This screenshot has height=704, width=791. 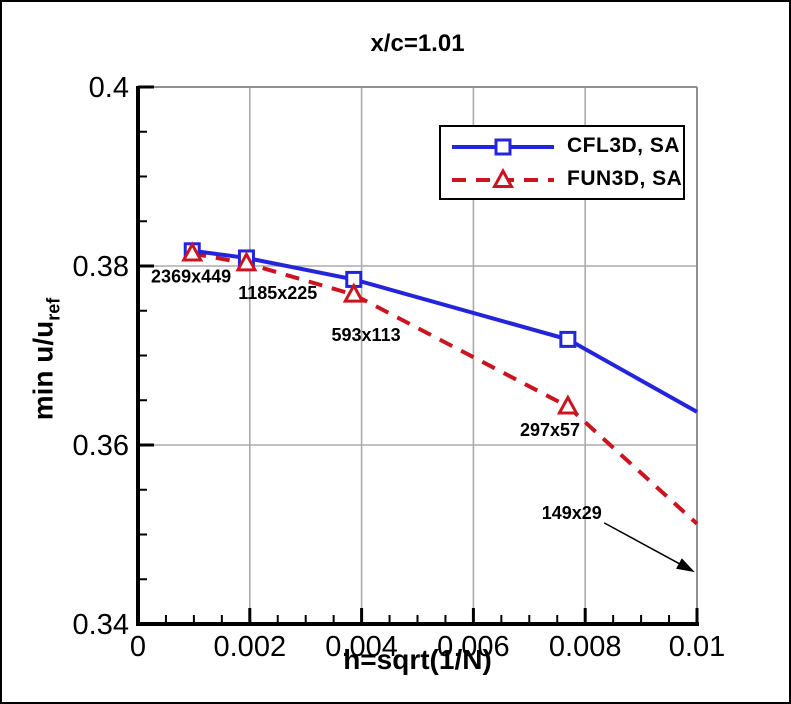 I want to click on legend-label-cfl3d: CFL3D, SA, so click(x=624, y=145).